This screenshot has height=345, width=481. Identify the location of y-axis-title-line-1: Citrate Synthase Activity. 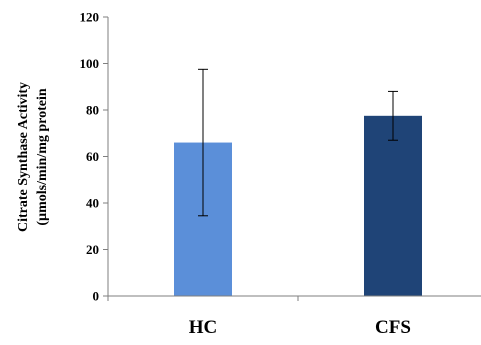
(23, 157).